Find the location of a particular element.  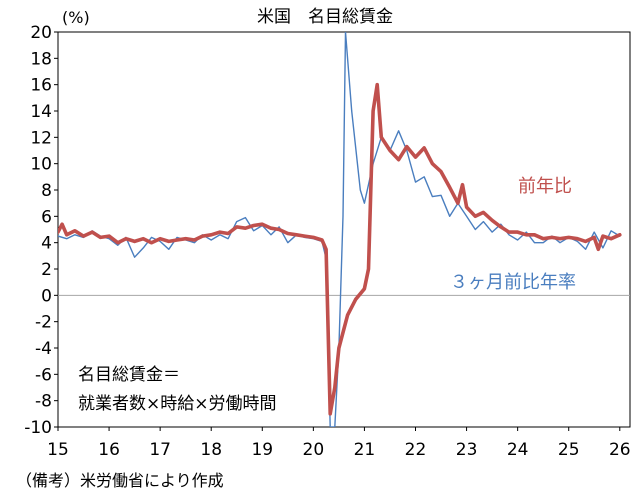

y-tick-label: 12 is located at coordinates (41, 138).